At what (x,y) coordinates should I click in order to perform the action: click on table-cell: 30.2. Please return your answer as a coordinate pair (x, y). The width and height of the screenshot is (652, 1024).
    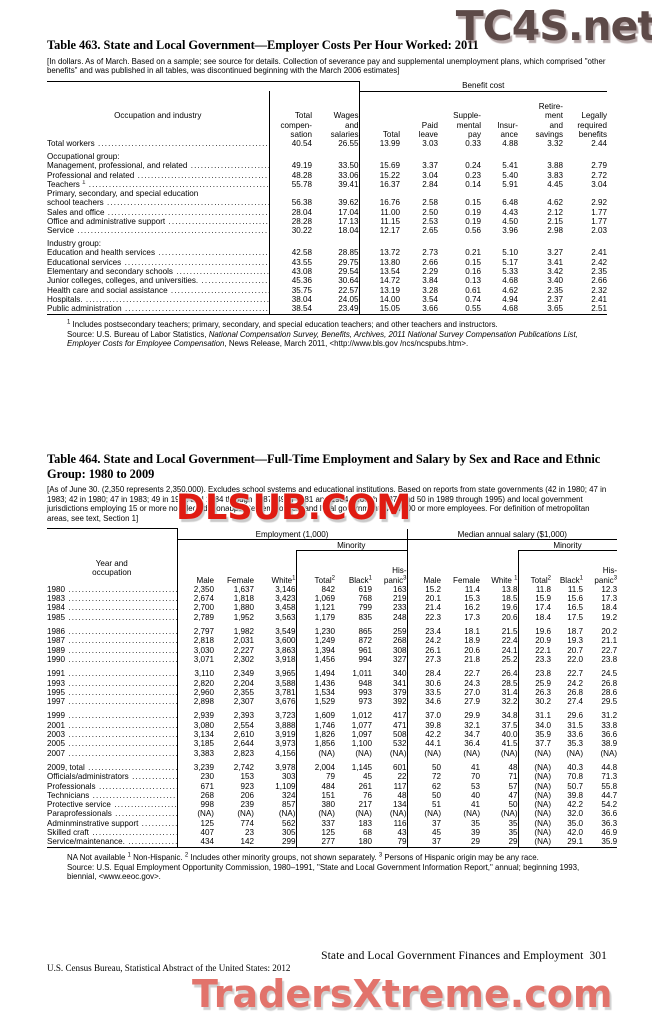
    Looking at the image, I should click on (534, 702).